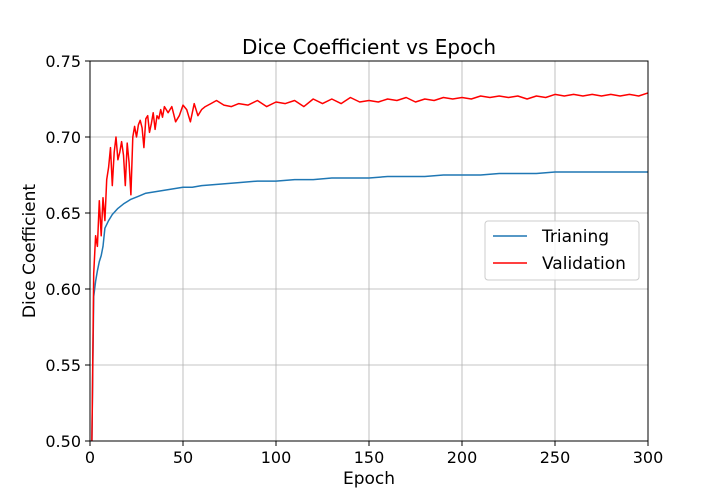 This screenshot has width=720, height=504. Describe the element at coordinates (63, 213) in the screenshot. I see `y-tick-label: 0.65` at that location.